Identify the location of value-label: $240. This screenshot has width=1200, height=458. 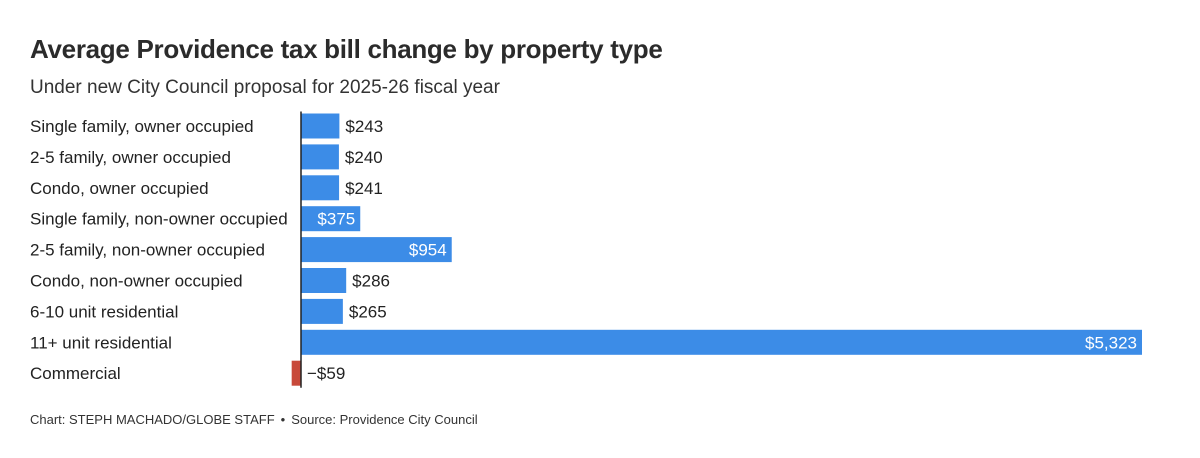
(364, 157).